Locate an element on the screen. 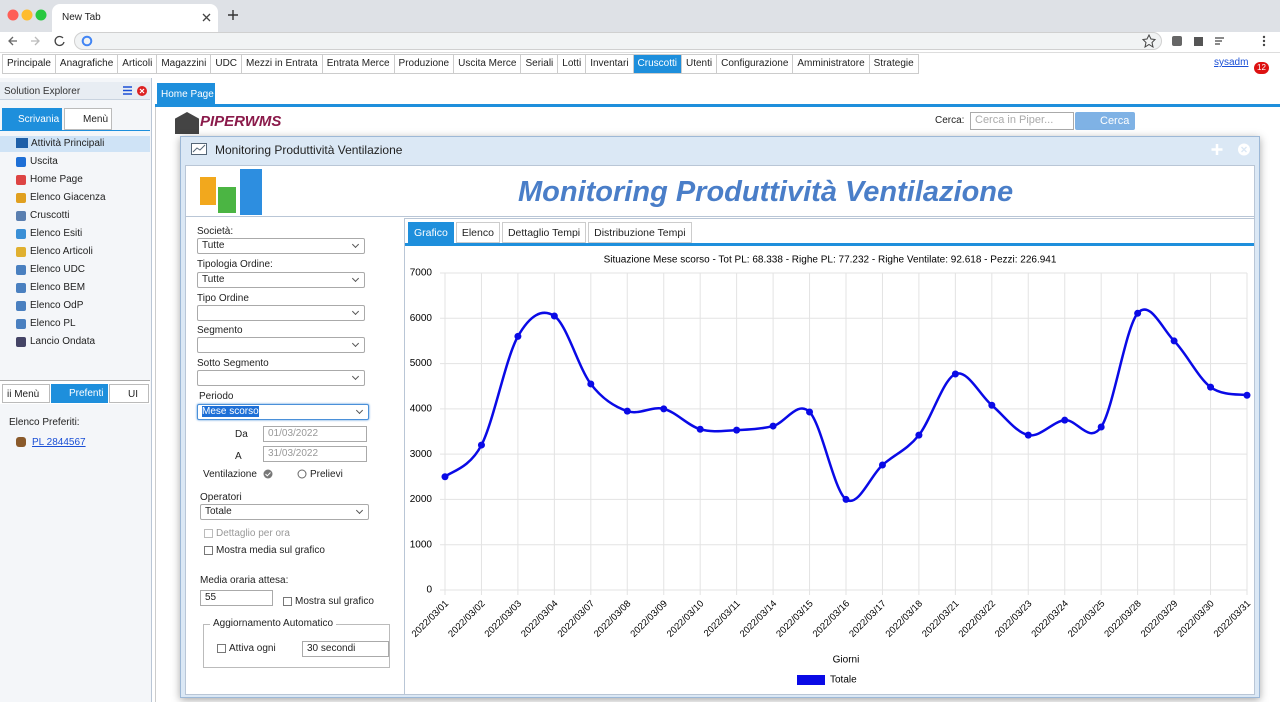 This screenshot has width=1280, height=702. menu-item: Mezzi in Entrata is located at coordinates (282, 64).